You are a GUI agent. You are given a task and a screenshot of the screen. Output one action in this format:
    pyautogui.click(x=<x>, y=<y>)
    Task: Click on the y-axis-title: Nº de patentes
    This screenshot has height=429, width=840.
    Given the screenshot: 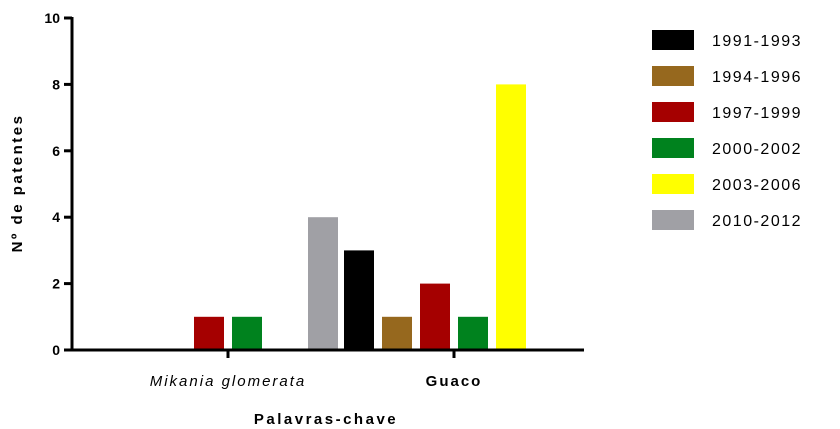 What is the action you would take?
    pyautogui.click(x=17, y=183)
    